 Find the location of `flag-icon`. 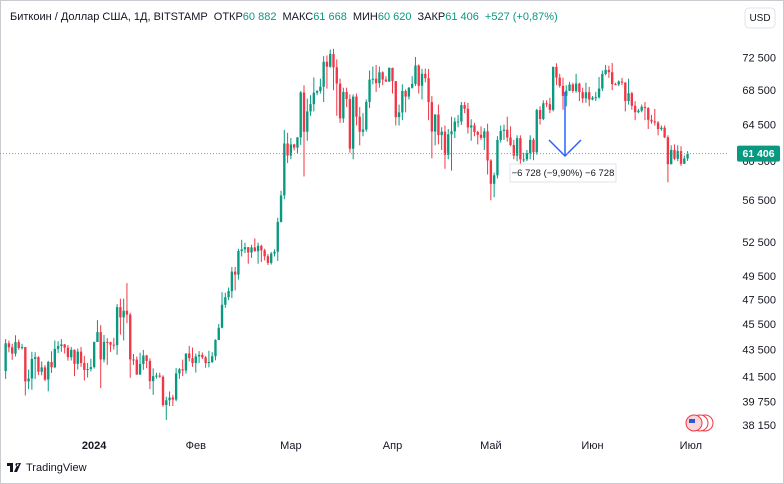

flag-icon is located at coordinates (699, 423).